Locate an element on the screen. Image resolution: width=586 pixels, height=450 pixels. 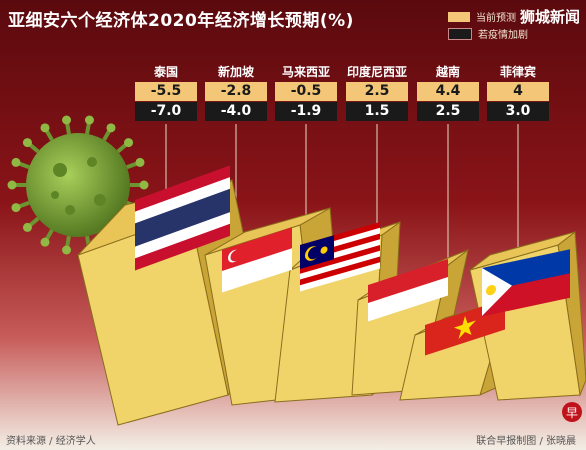
country-column: 马来西亚 -0.5 -1.9 is located at coordinates (306, 91).